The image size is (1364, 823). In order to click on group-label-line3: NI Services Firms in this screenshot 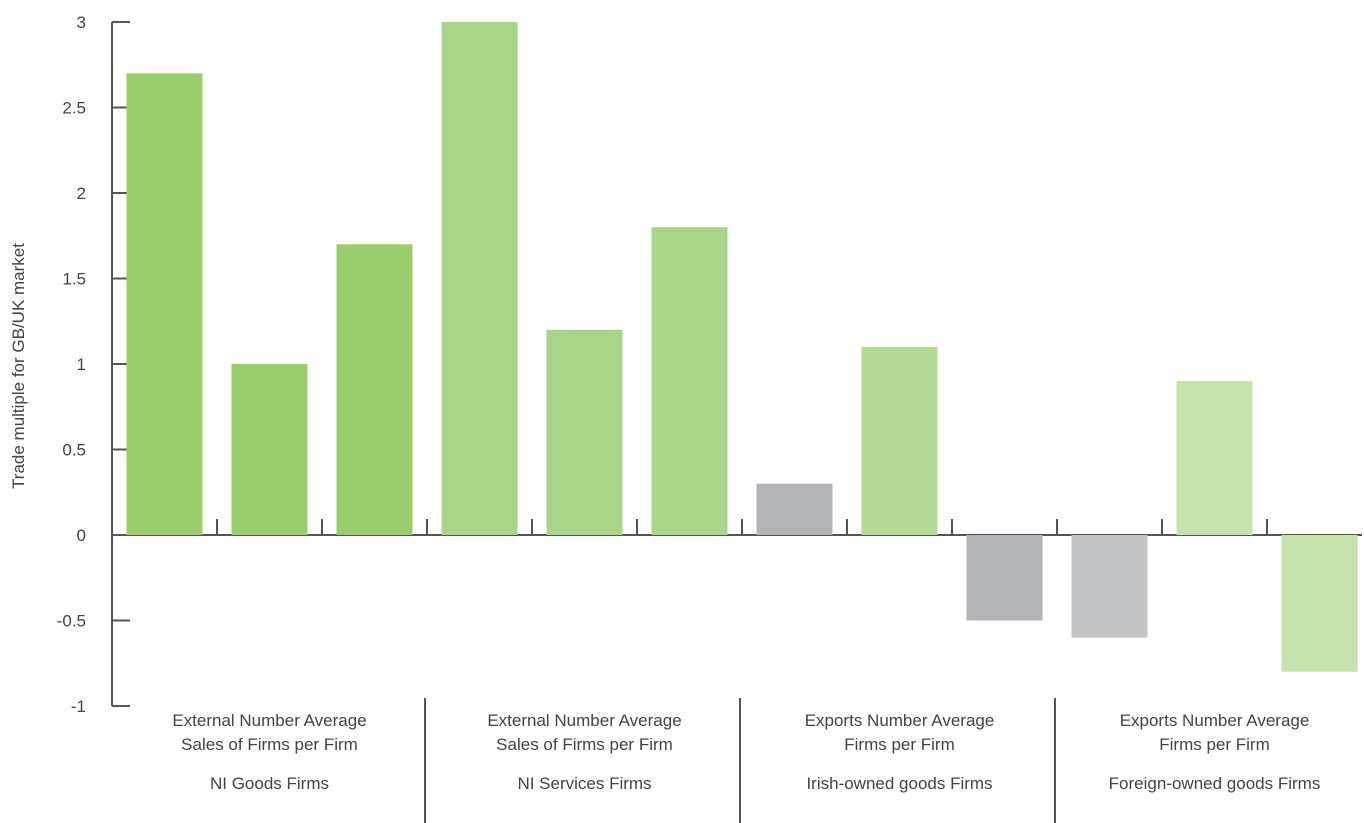, I will do `click(584, 783)`.